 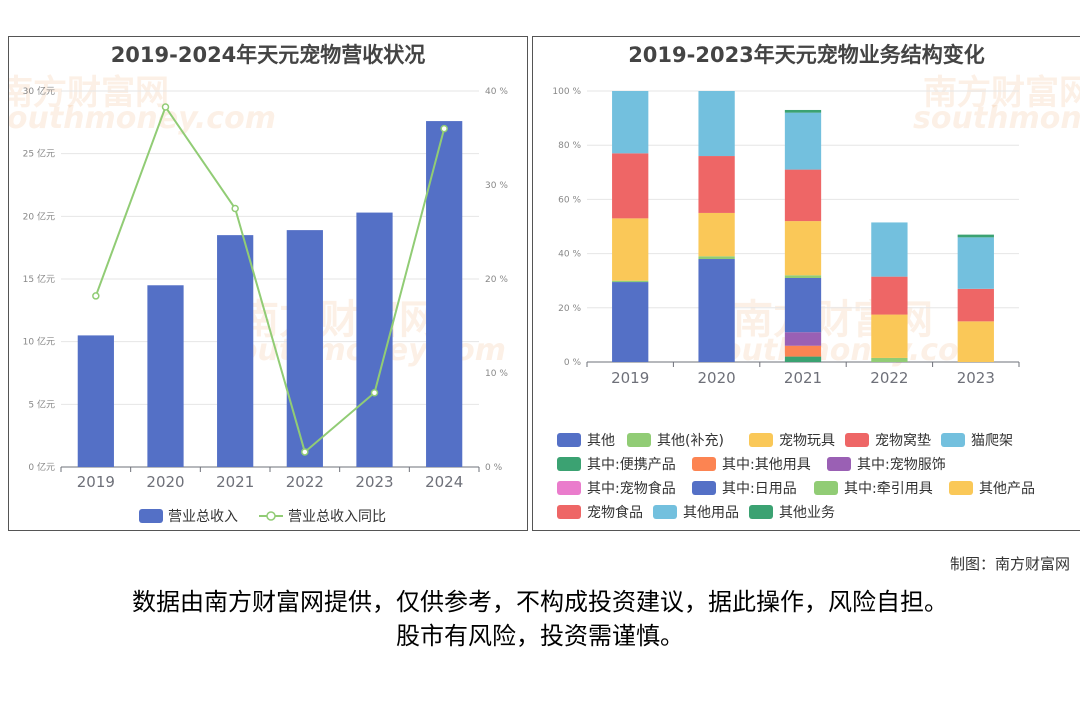 What do you see at coordinates (615, 512) in the screenshot?
I see `legend-label: 宠物食品` at bounding box center [615, 512].